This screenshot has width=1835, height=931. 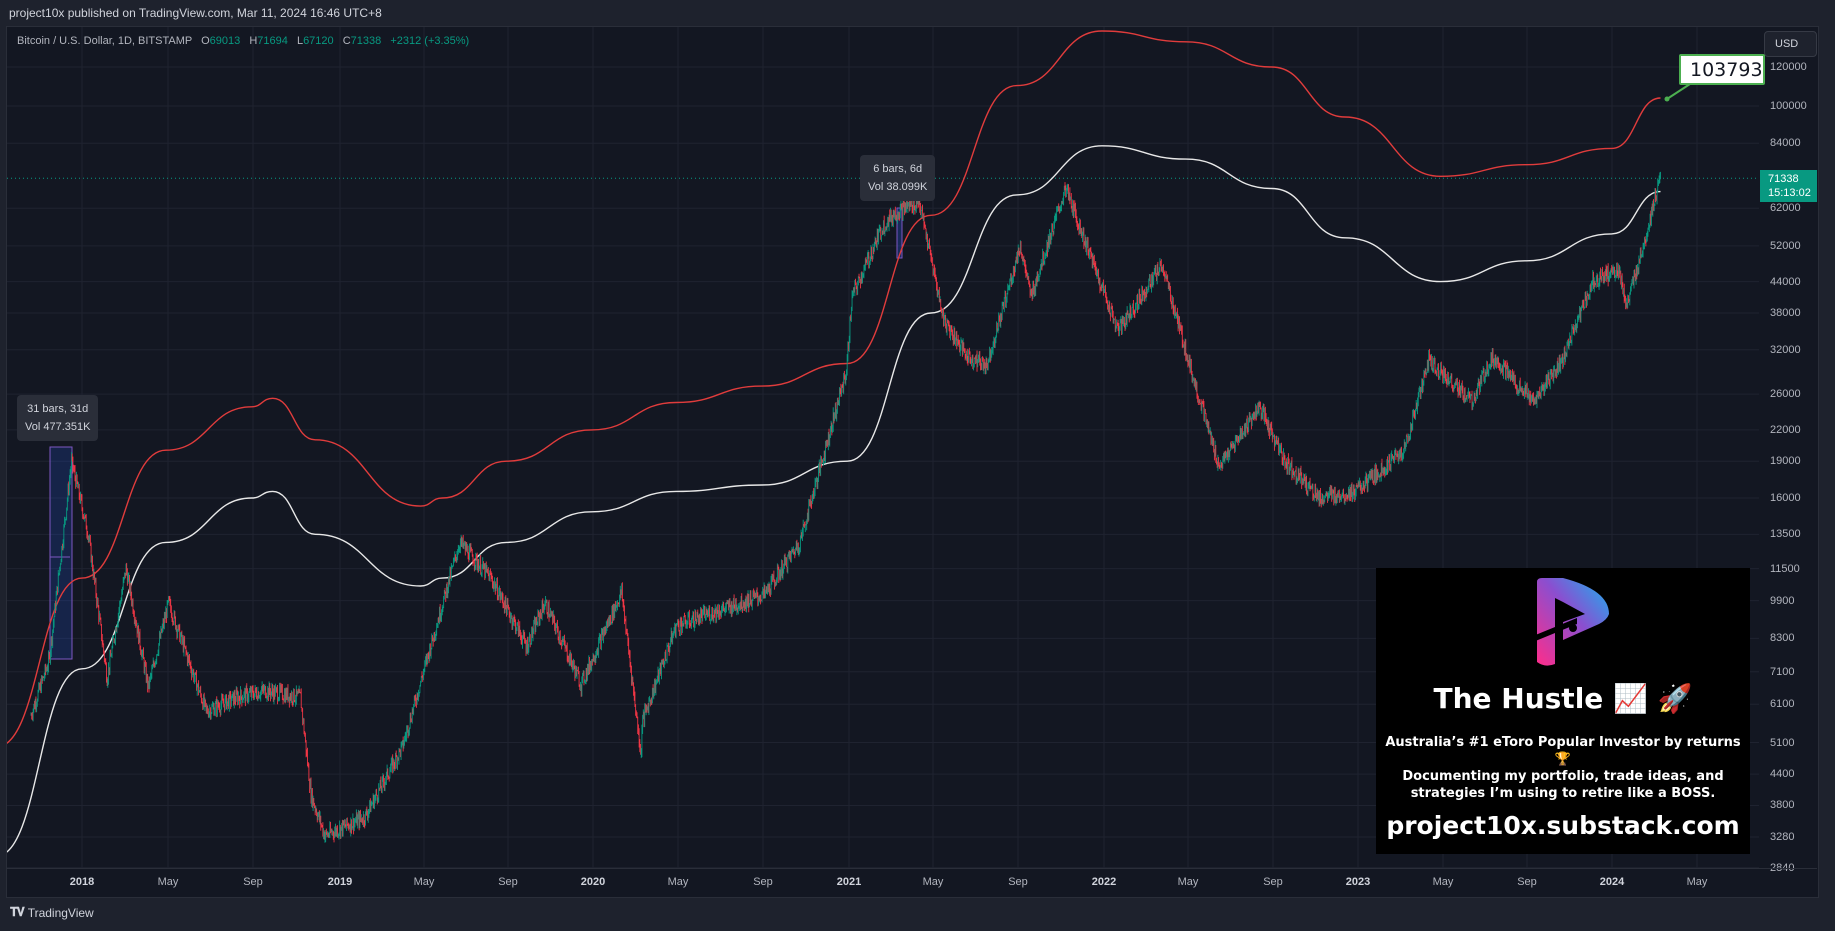 I want to click on promo-title: The Hustle 📈 🚀, so click(x=1563, y=698).